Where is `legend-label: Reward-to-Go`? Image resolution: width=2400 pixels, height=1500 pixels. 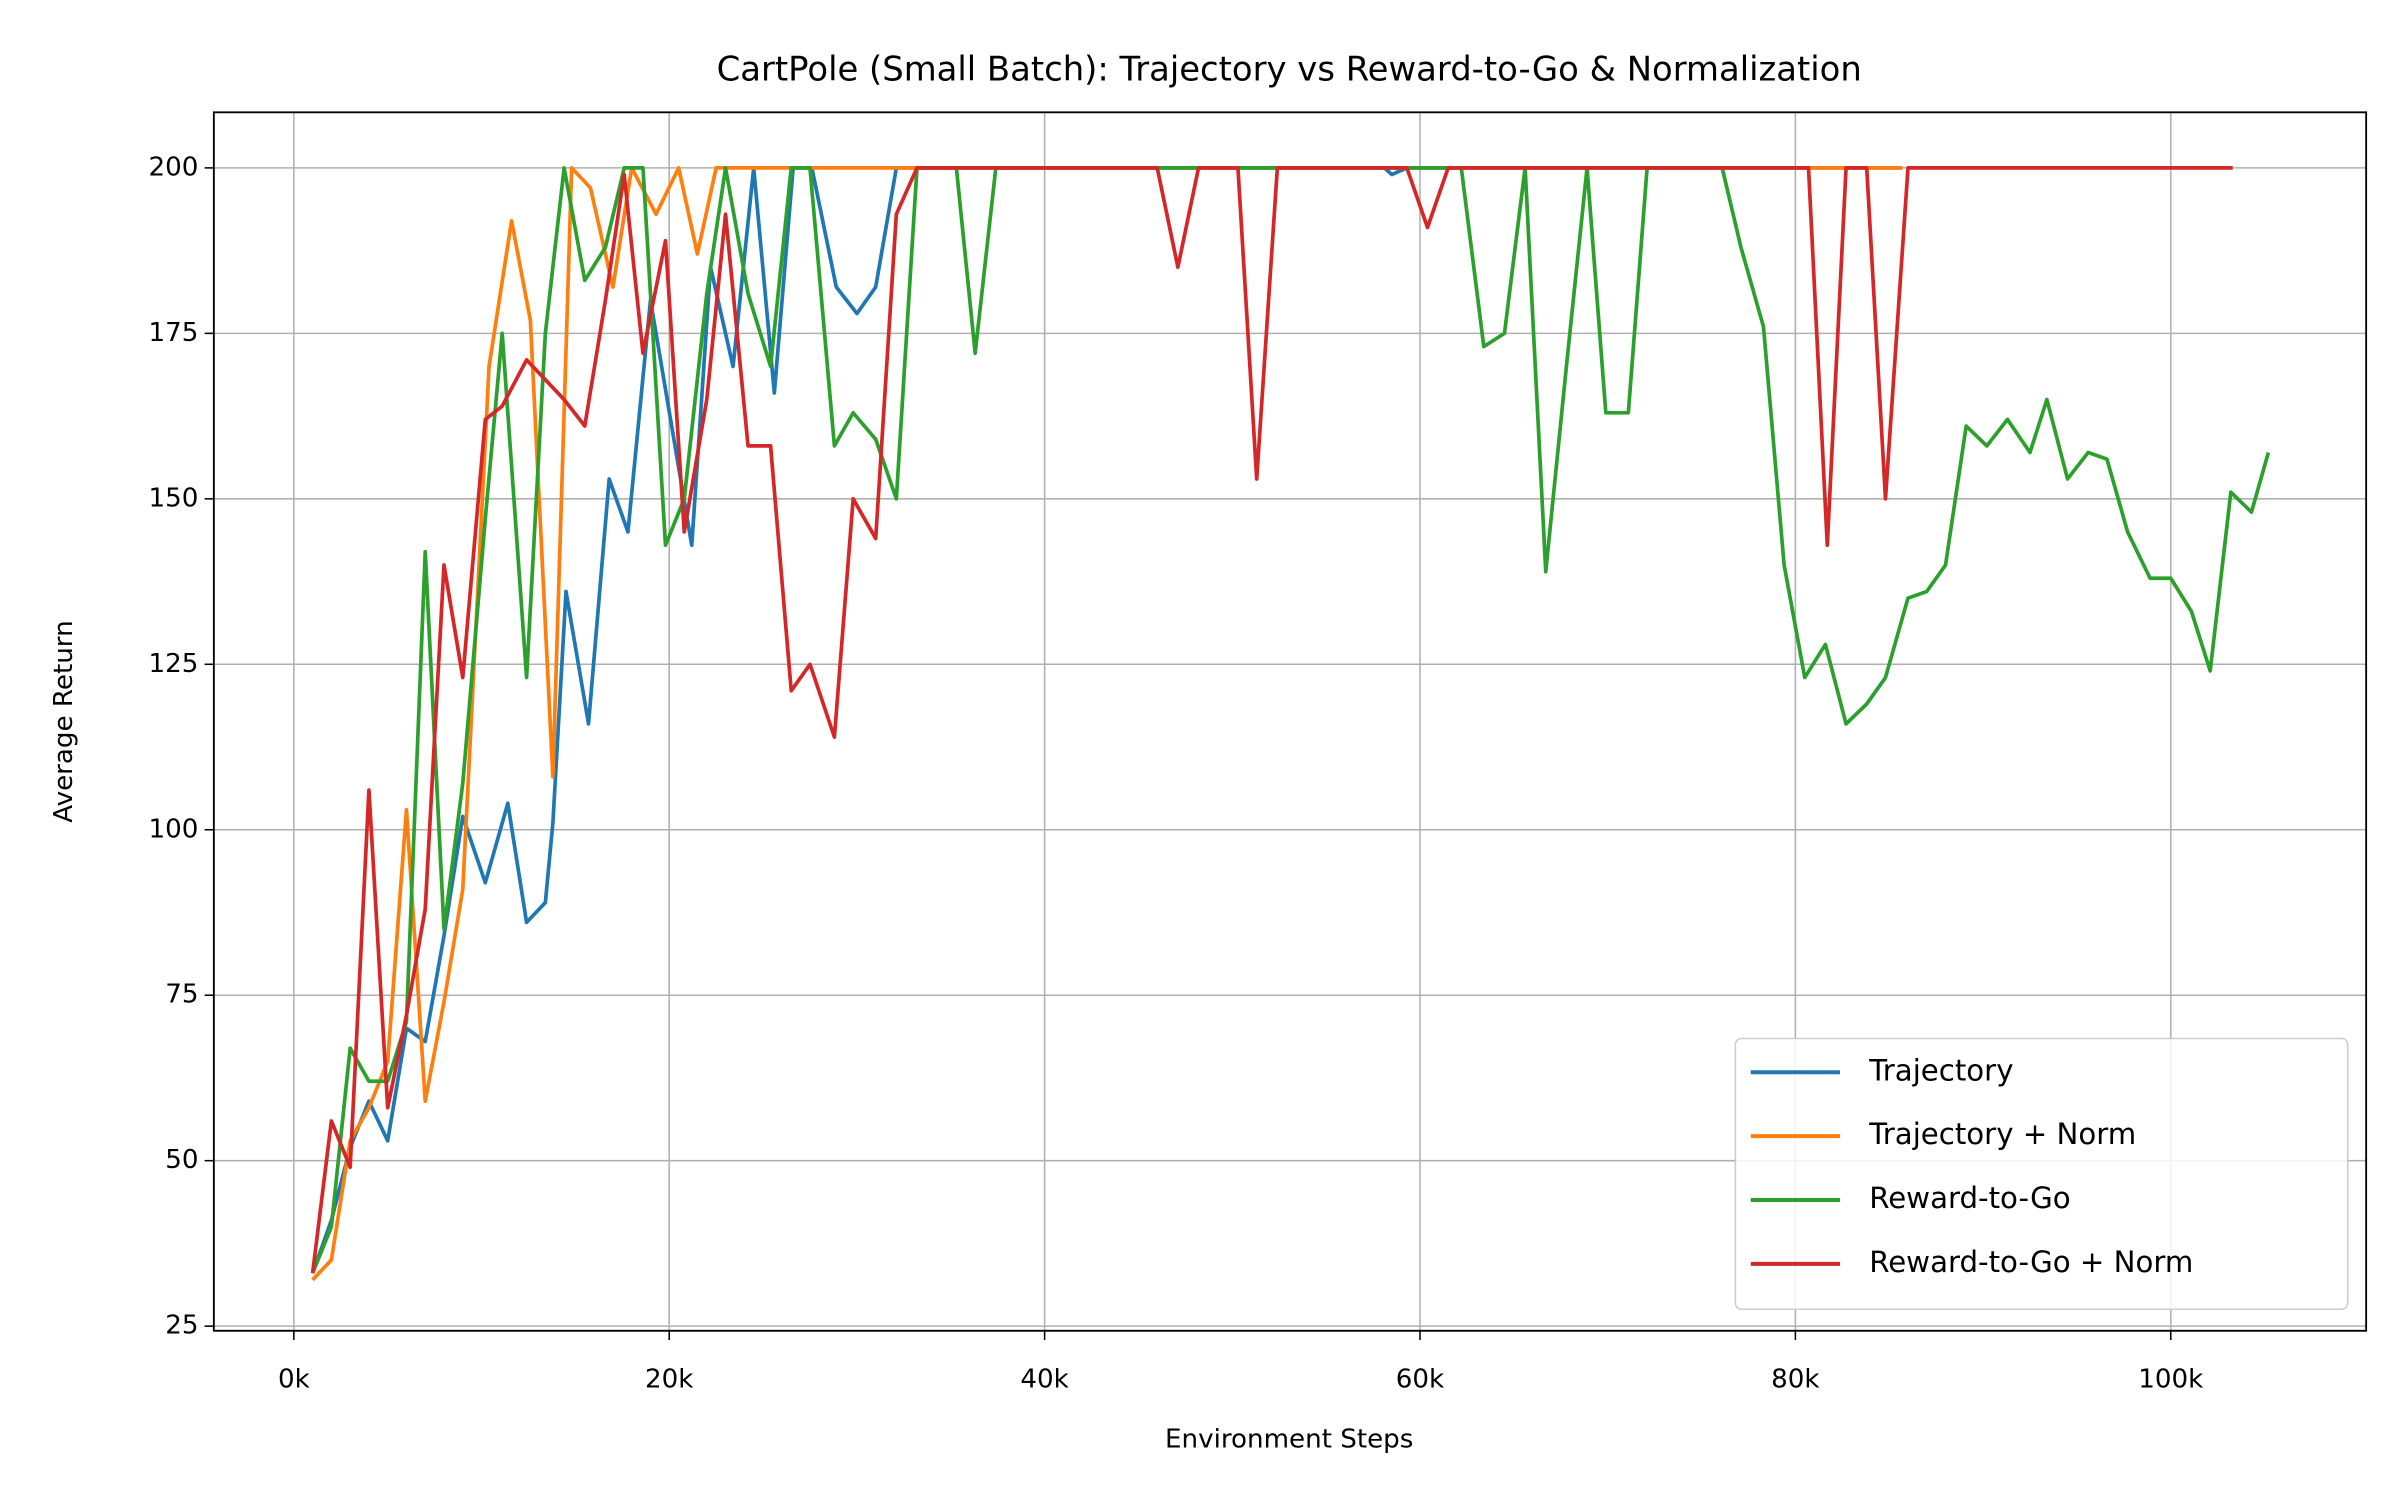 legend-label: Reward-to-Go is located at coordinates (1969, 1198).